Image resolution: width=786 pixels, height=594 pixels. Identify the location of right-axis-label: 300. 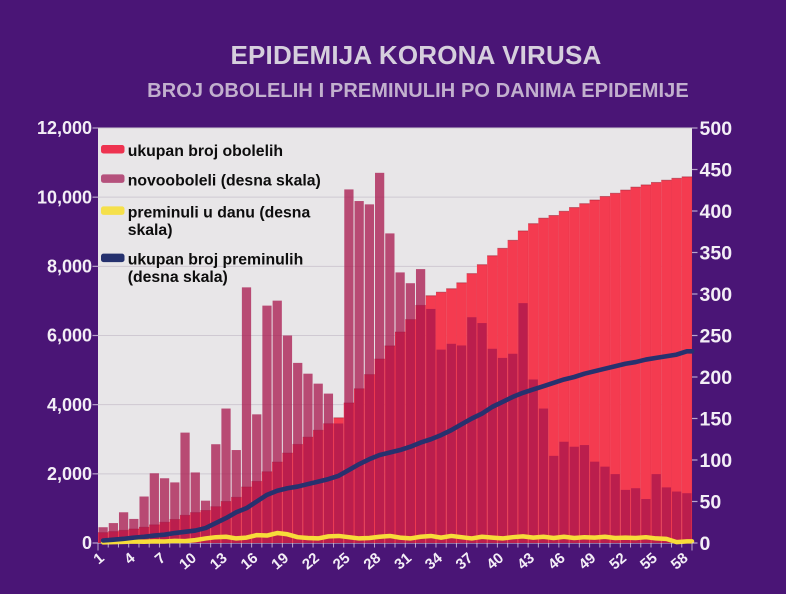
(716, 295).